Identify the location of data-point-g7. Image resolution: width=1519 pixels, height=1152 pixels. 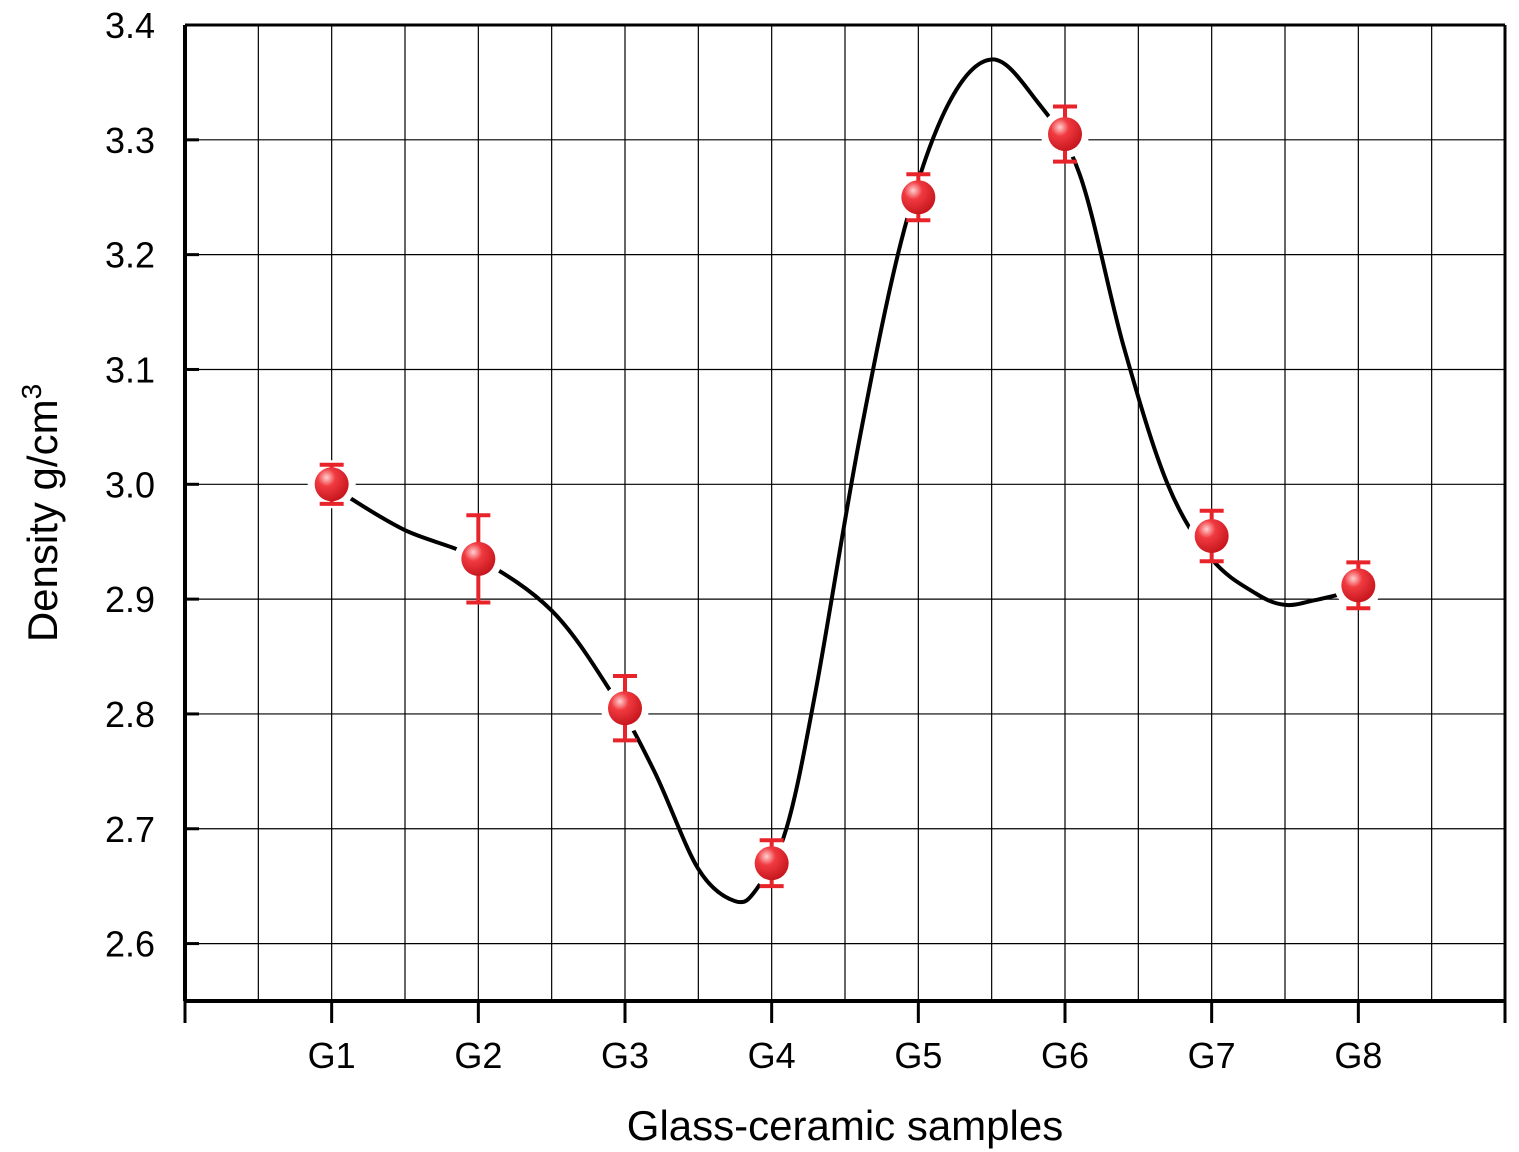
(1211, 536).